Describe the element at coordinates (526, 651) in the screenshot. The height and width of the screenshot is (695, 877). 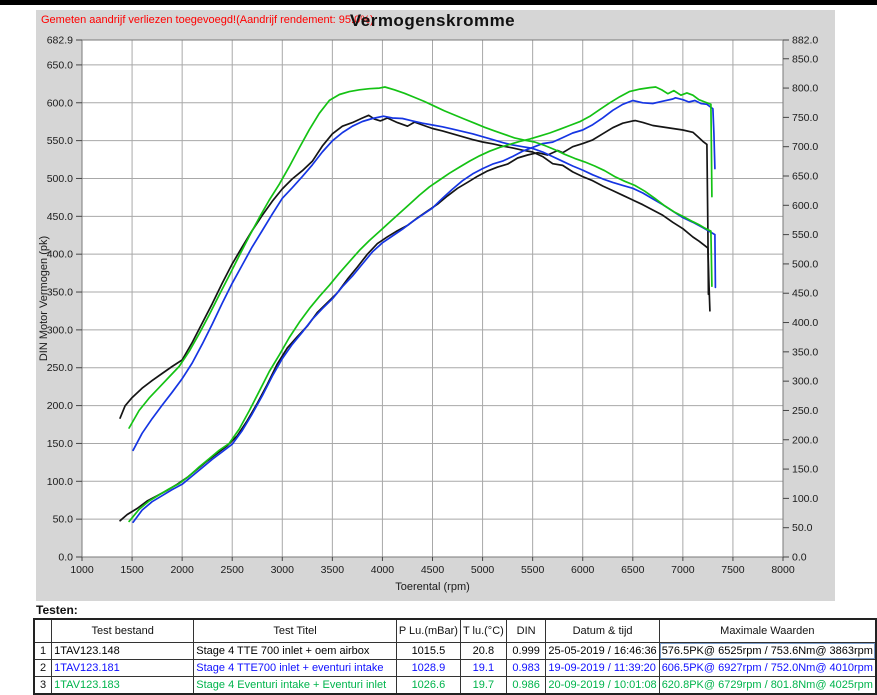
I see `table-cell: 0.999` at that location.